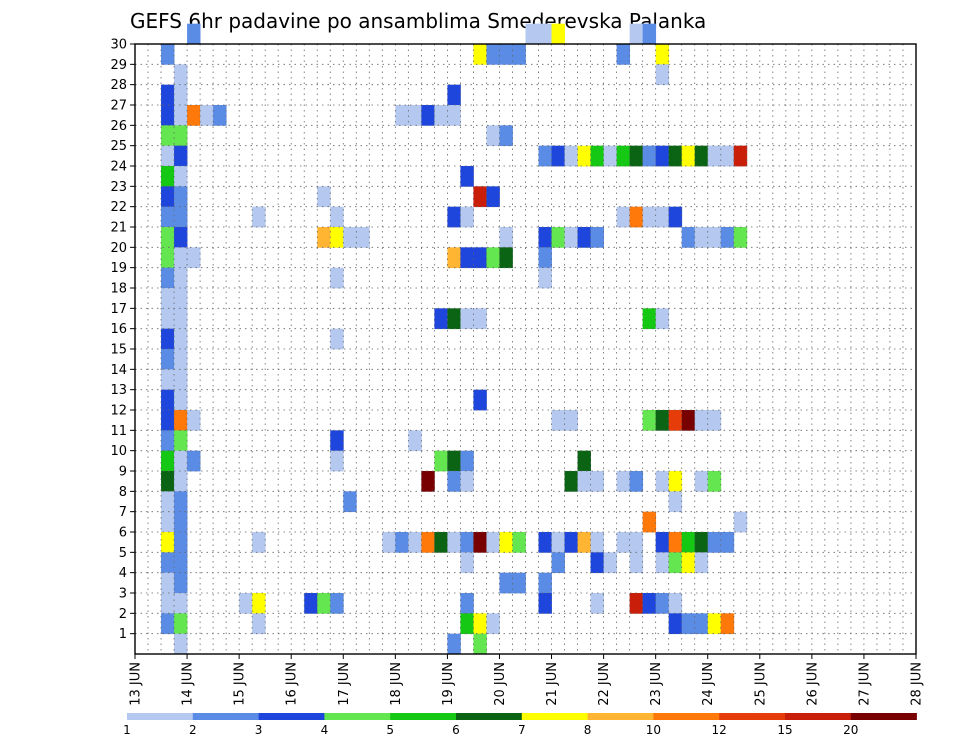 This screenshot has width=960, height=742. I want to click on y-tick-label: 8, so click(123, 492).